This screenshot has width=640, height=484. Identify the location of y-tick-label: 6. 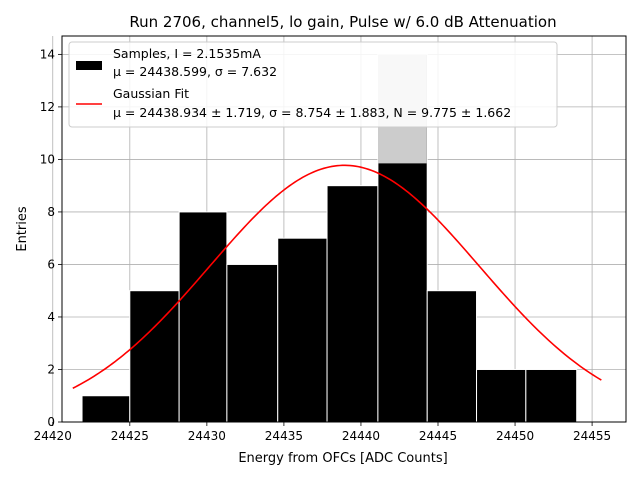
(51, 264).